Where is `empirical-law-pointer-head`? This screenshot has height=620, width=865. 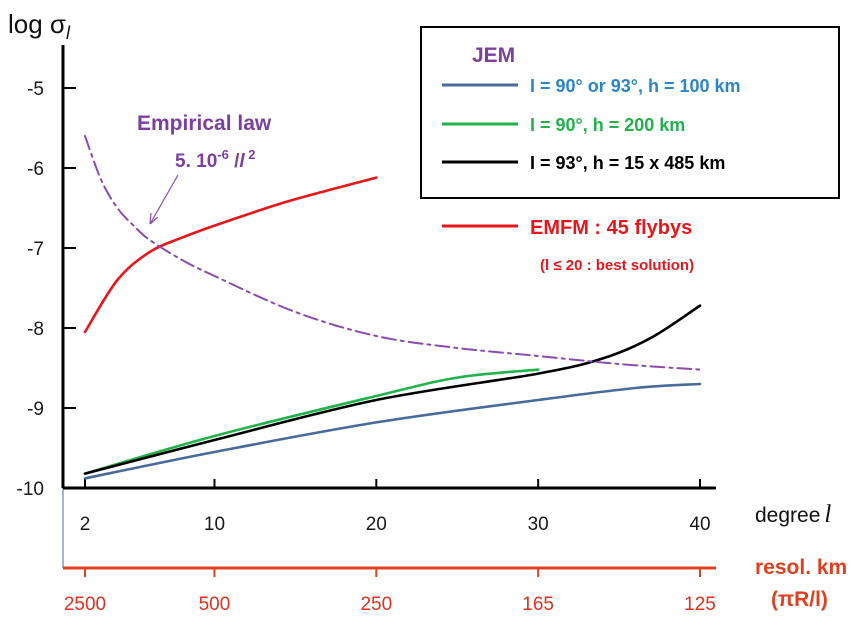 empirical-law-pointer-head is located at coordinates (154, 218).